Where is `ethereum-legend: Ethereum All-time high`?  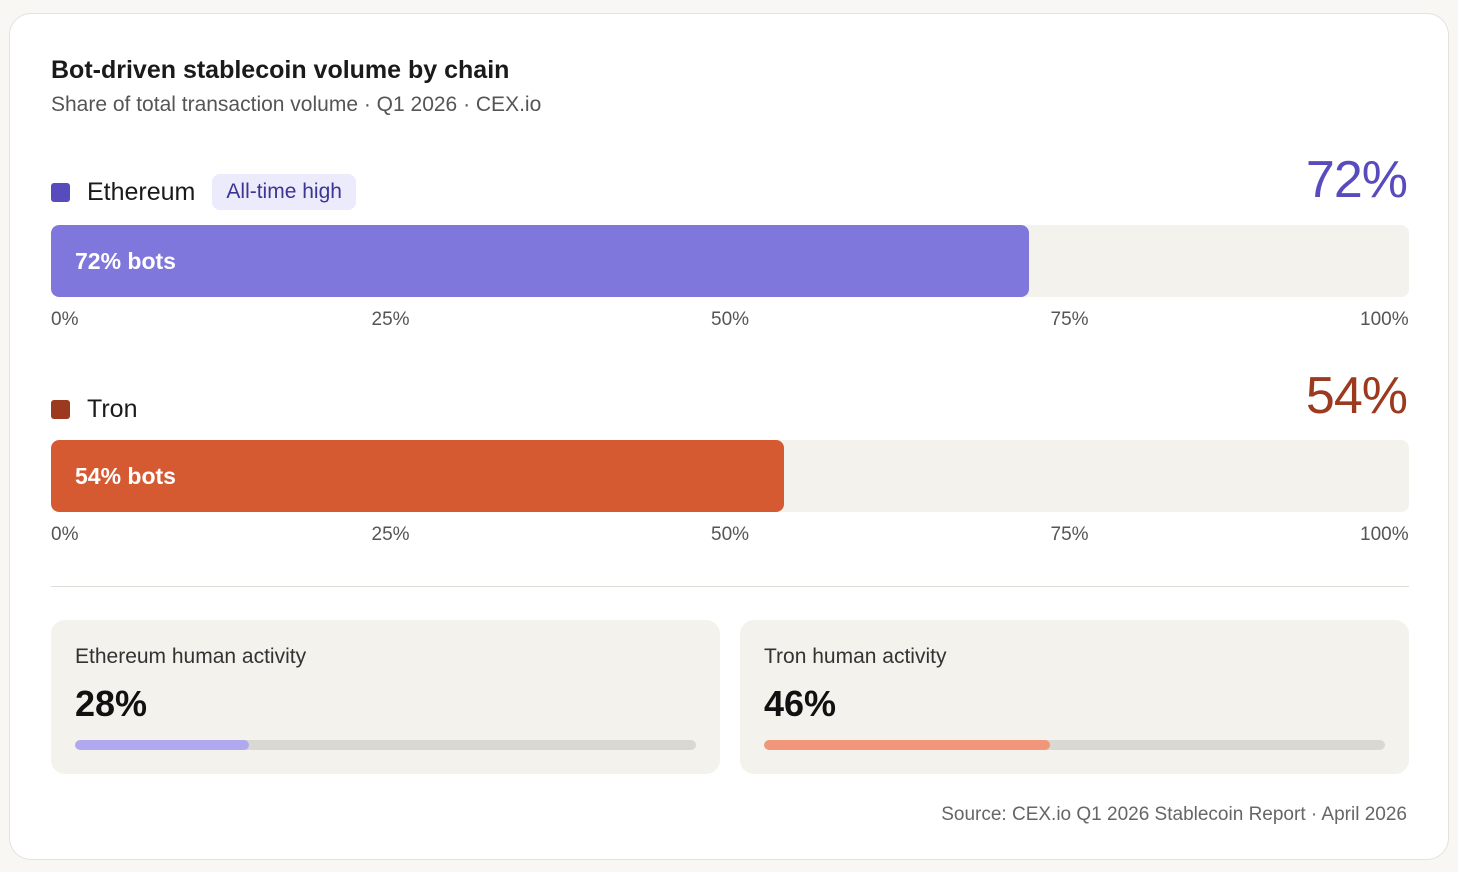
ethereum-legend: Ethereum All-time high is located at coordinates (203, 192).